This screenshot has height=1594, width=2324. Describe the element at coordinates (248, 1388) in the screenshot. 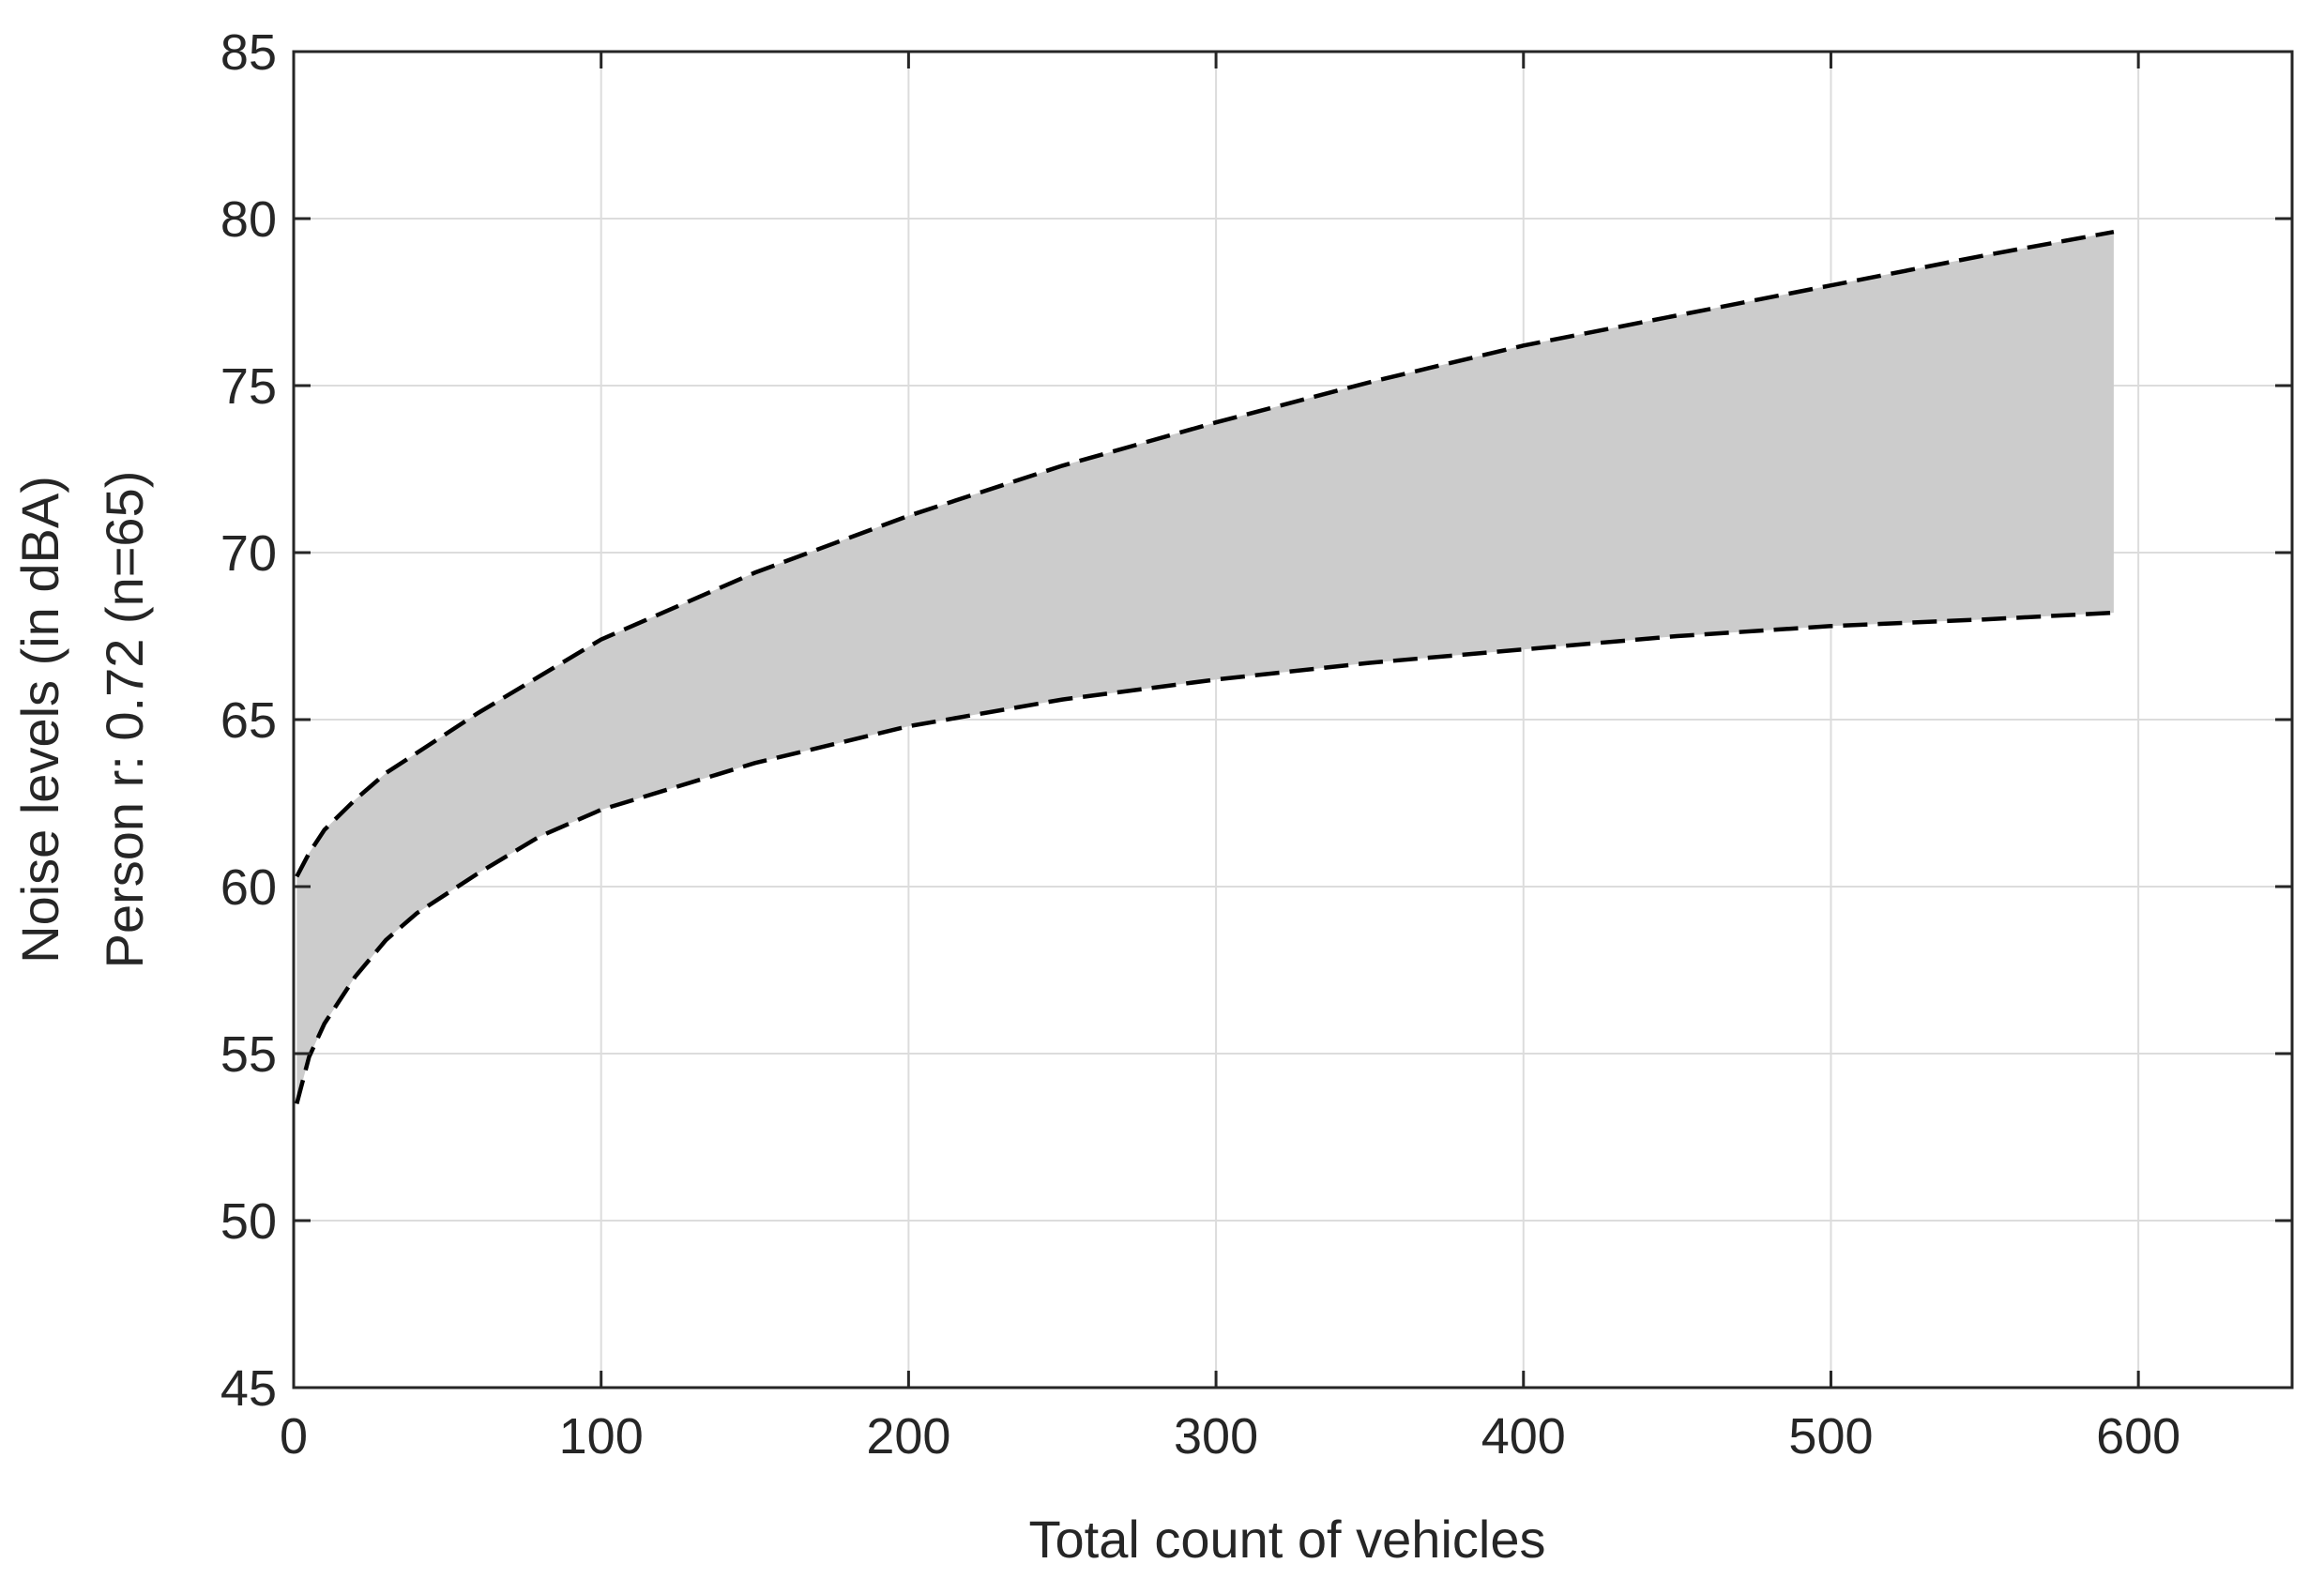

I see `y-tick-label: 45` at that location.